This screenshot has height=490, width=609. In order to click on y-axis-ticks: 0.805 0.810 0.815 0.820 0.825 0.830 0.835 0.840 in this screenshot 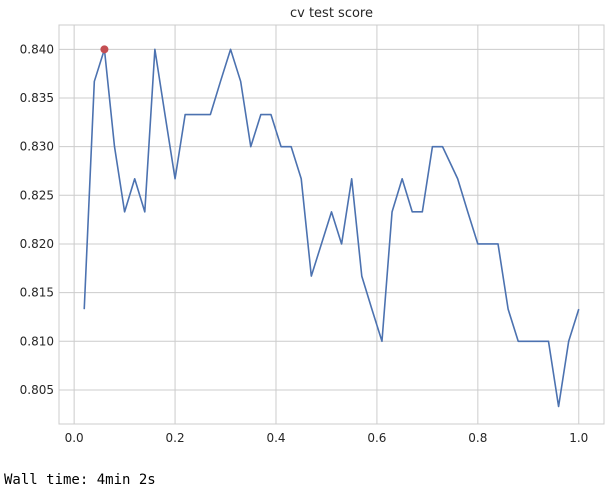, I will do `click(37, 219)`.